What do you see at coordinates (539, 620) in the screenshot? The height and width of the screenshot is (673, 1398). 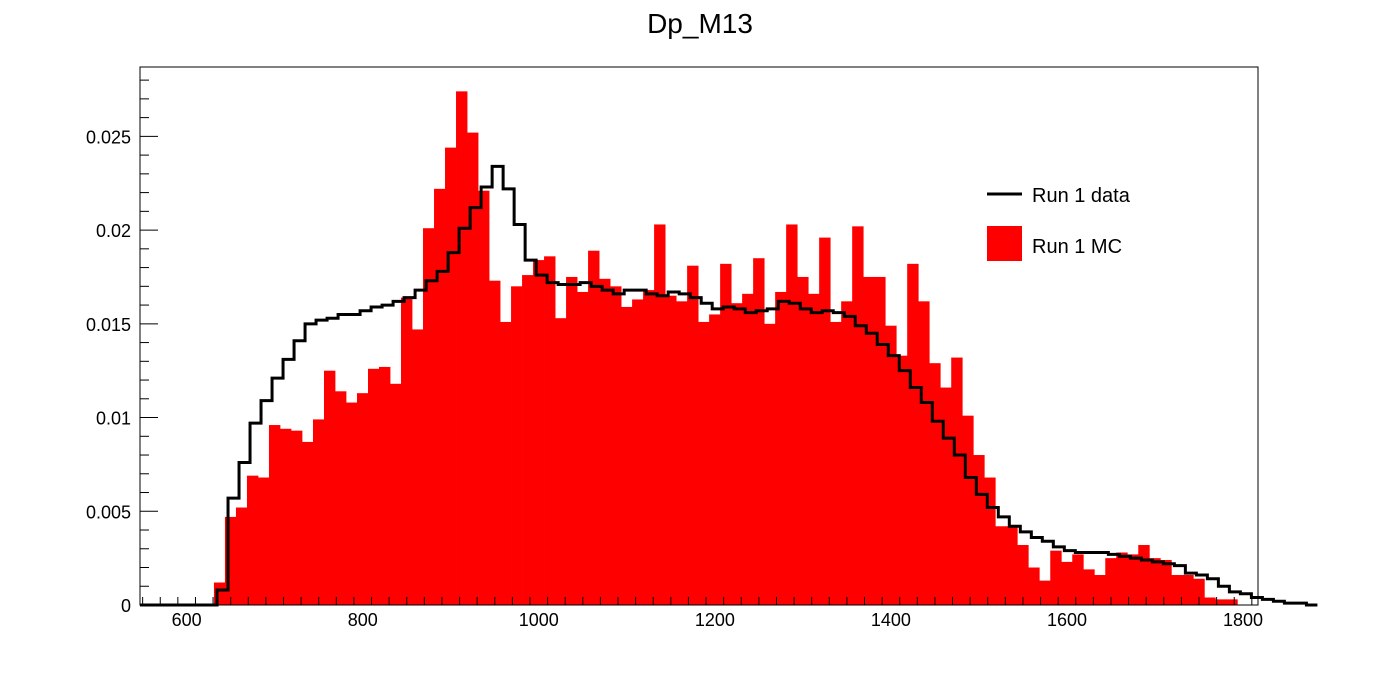 I see `x-tick-label: 1000` at bounding box center [539, 620].